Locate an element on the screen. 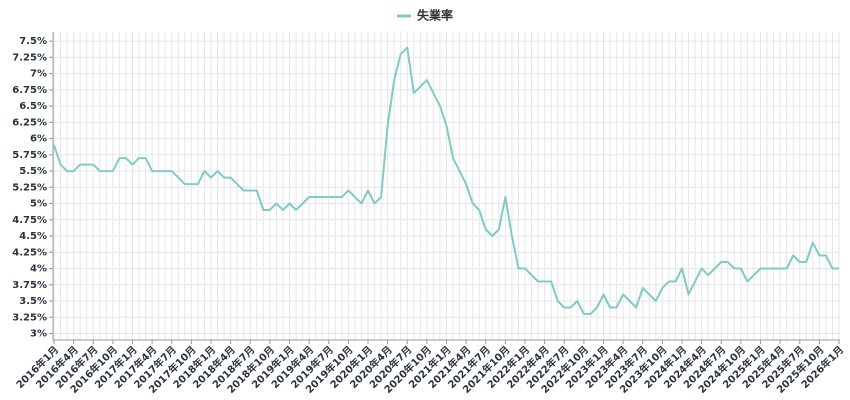  y-tick-label: 7.5% is located at coordinates (33, 41).